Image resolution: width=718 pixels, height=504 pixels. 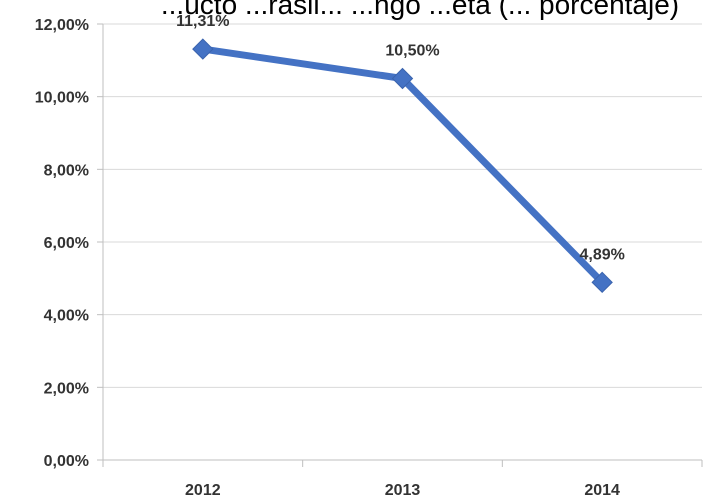 What do you see at coordinates (66, 170) in the screenshot?
I see `y-tick-label-4: 8,00%` at bounding box center [66, 170].